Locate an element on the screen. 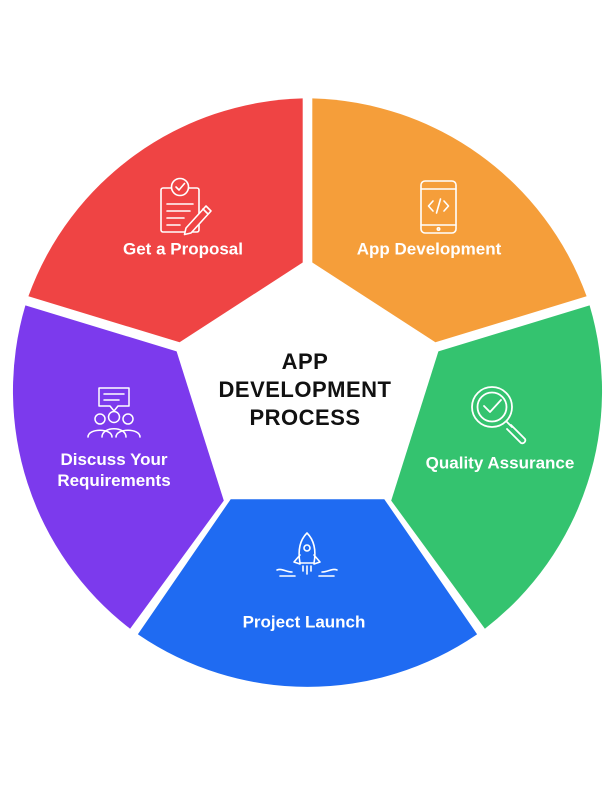 This screenshot has width=615, height=785. label-discuss-line-2: Requirements is located at coordinates (114, 480).